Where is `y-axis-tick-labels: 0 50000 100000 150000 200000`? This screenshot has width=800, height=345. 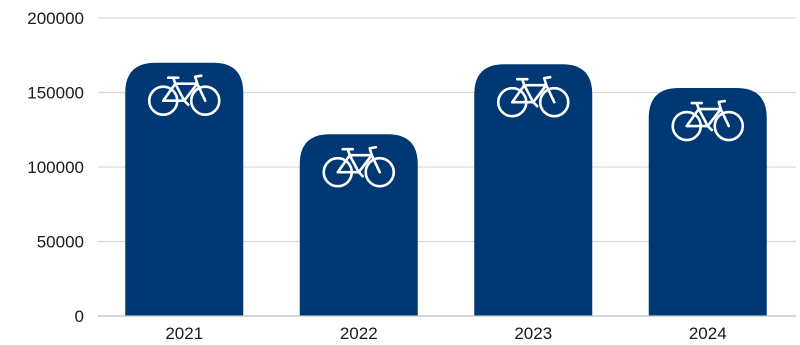
y-axis-tick-labels: 0 50000 100000 150000 200000 is located at coordinates (55, 167).